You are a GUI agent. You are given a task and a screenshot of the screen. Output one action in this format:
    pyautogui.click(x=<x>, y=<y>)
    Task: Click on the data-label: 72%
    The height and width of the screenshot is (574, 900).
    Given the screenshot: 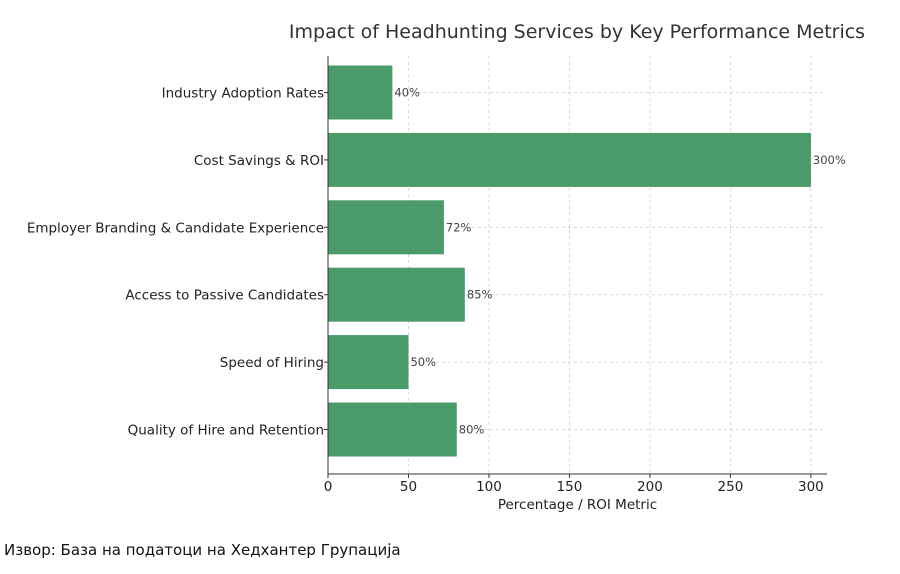 What is the action you would take?
    pyautogui.click(x=459, y=227)
    